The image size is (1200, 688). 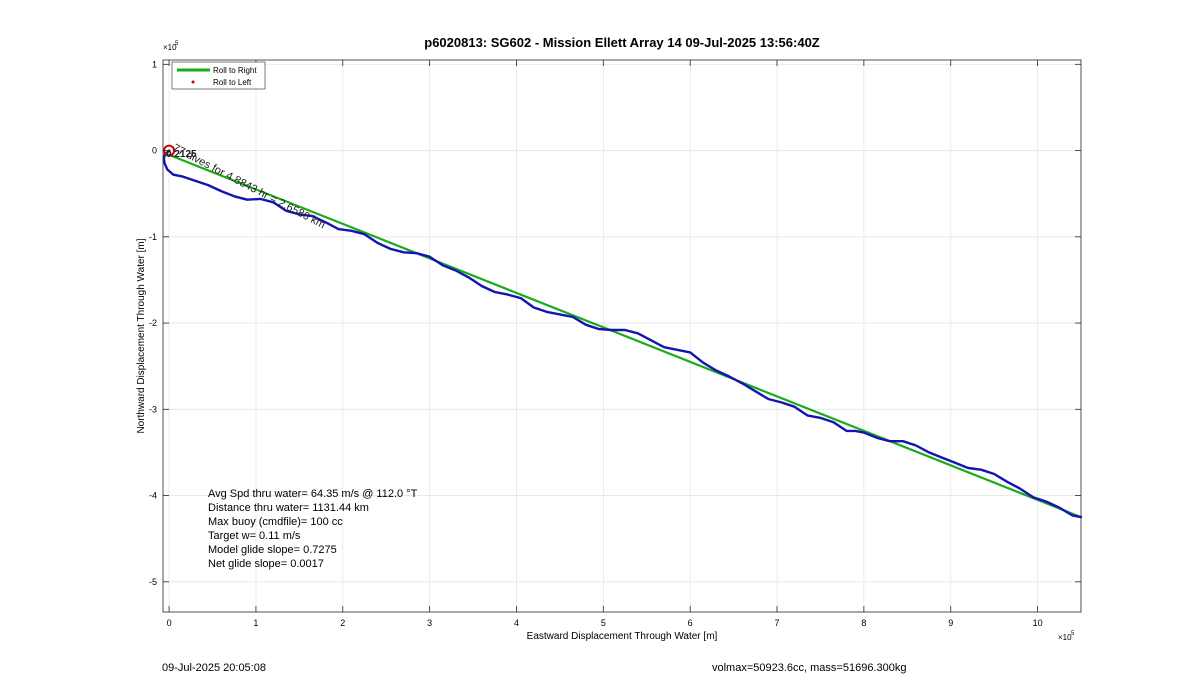 I want to click on y-tick-label: 1, so click(x=154, y=64).